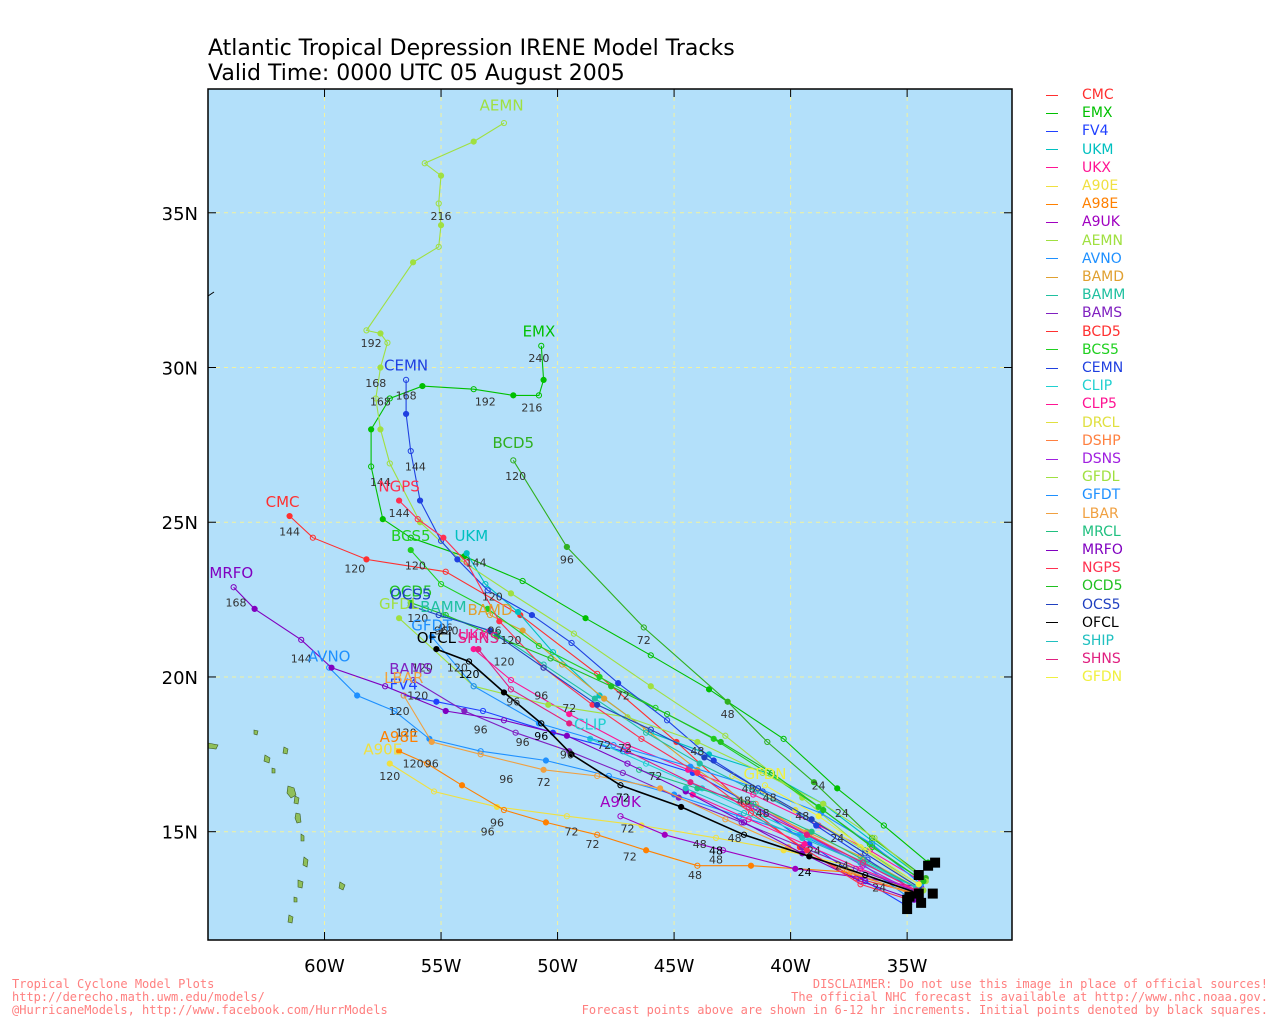 The width and height of the screenshot is (1280, 1024). Describe the element at coordinates (416, 73) in the screenshot. I see `chart-subtitle: Valid Time: 0000 UTC 05 August 2005` at that location.